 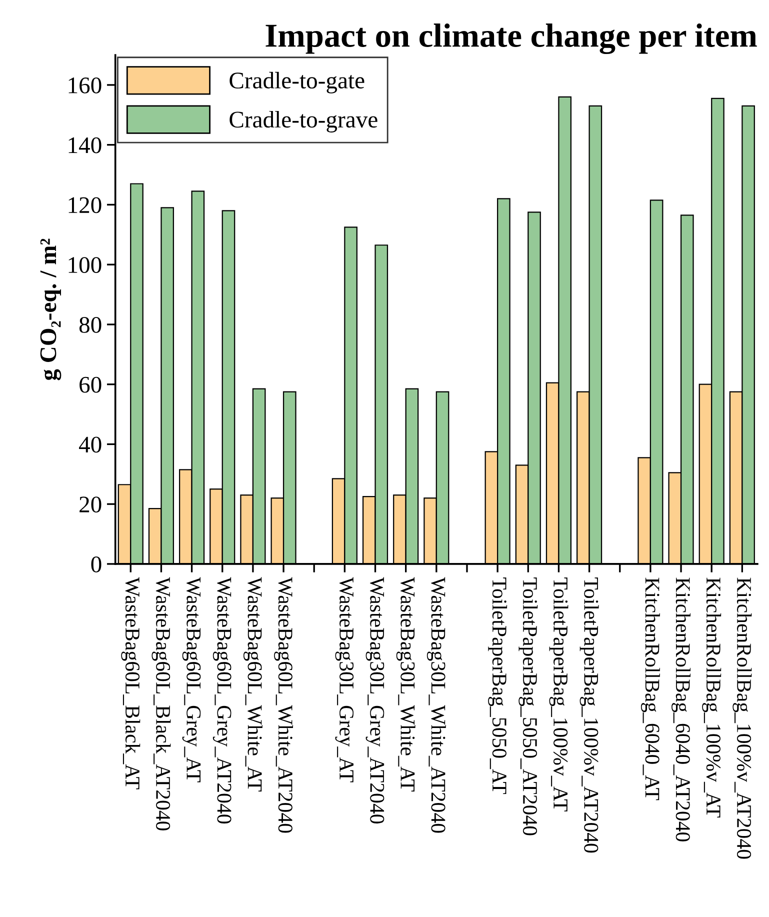 I want to click on y-tick-label: 120, so click(x=85, y=205).